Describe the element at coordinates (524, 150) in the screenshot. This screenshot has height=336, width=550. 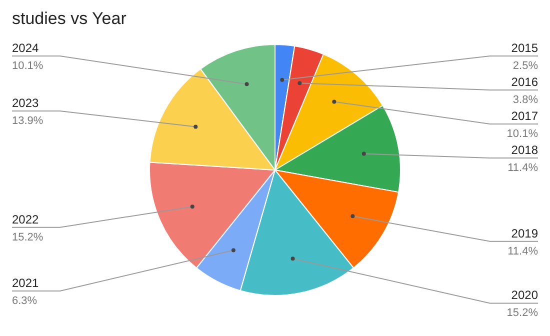
I see `slice-label: 2018` at that location.